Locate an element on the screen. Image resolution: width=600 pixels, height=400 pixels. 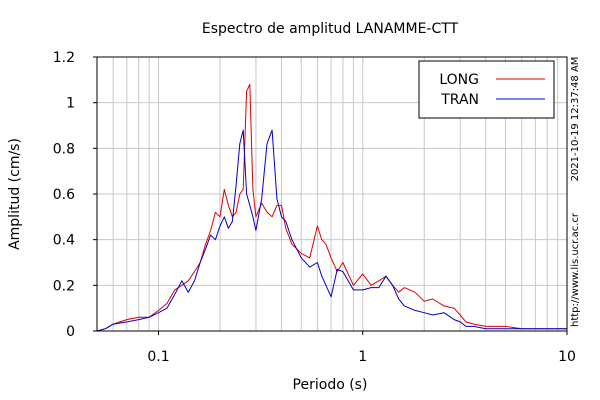
y-tick-label: 0.8 is located at coordinates (64, 149).